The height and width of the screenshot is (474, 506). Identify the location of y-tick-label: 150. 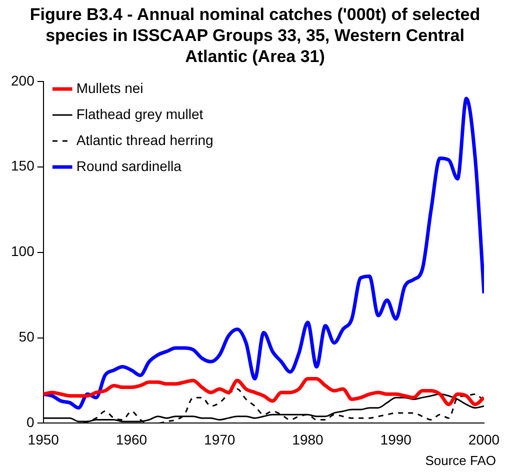
(23, 166).